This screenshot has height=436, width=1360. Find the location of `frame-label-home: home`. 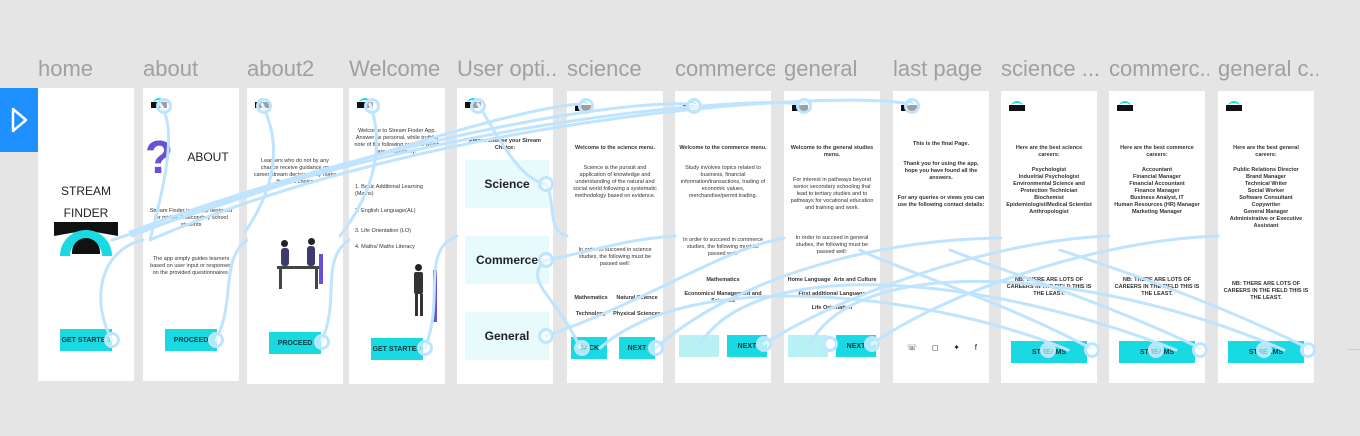

frame-label-home: home is located at coordinates (66, 68).